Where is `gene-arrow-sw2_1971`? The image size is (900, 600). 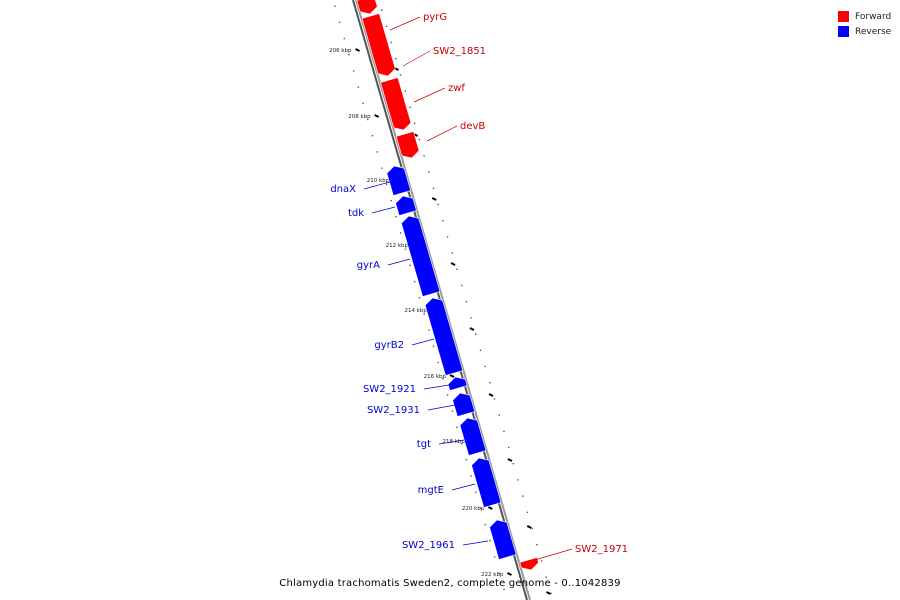
gene-arrow-sw2_1971 is located at coordinates (529, 564).